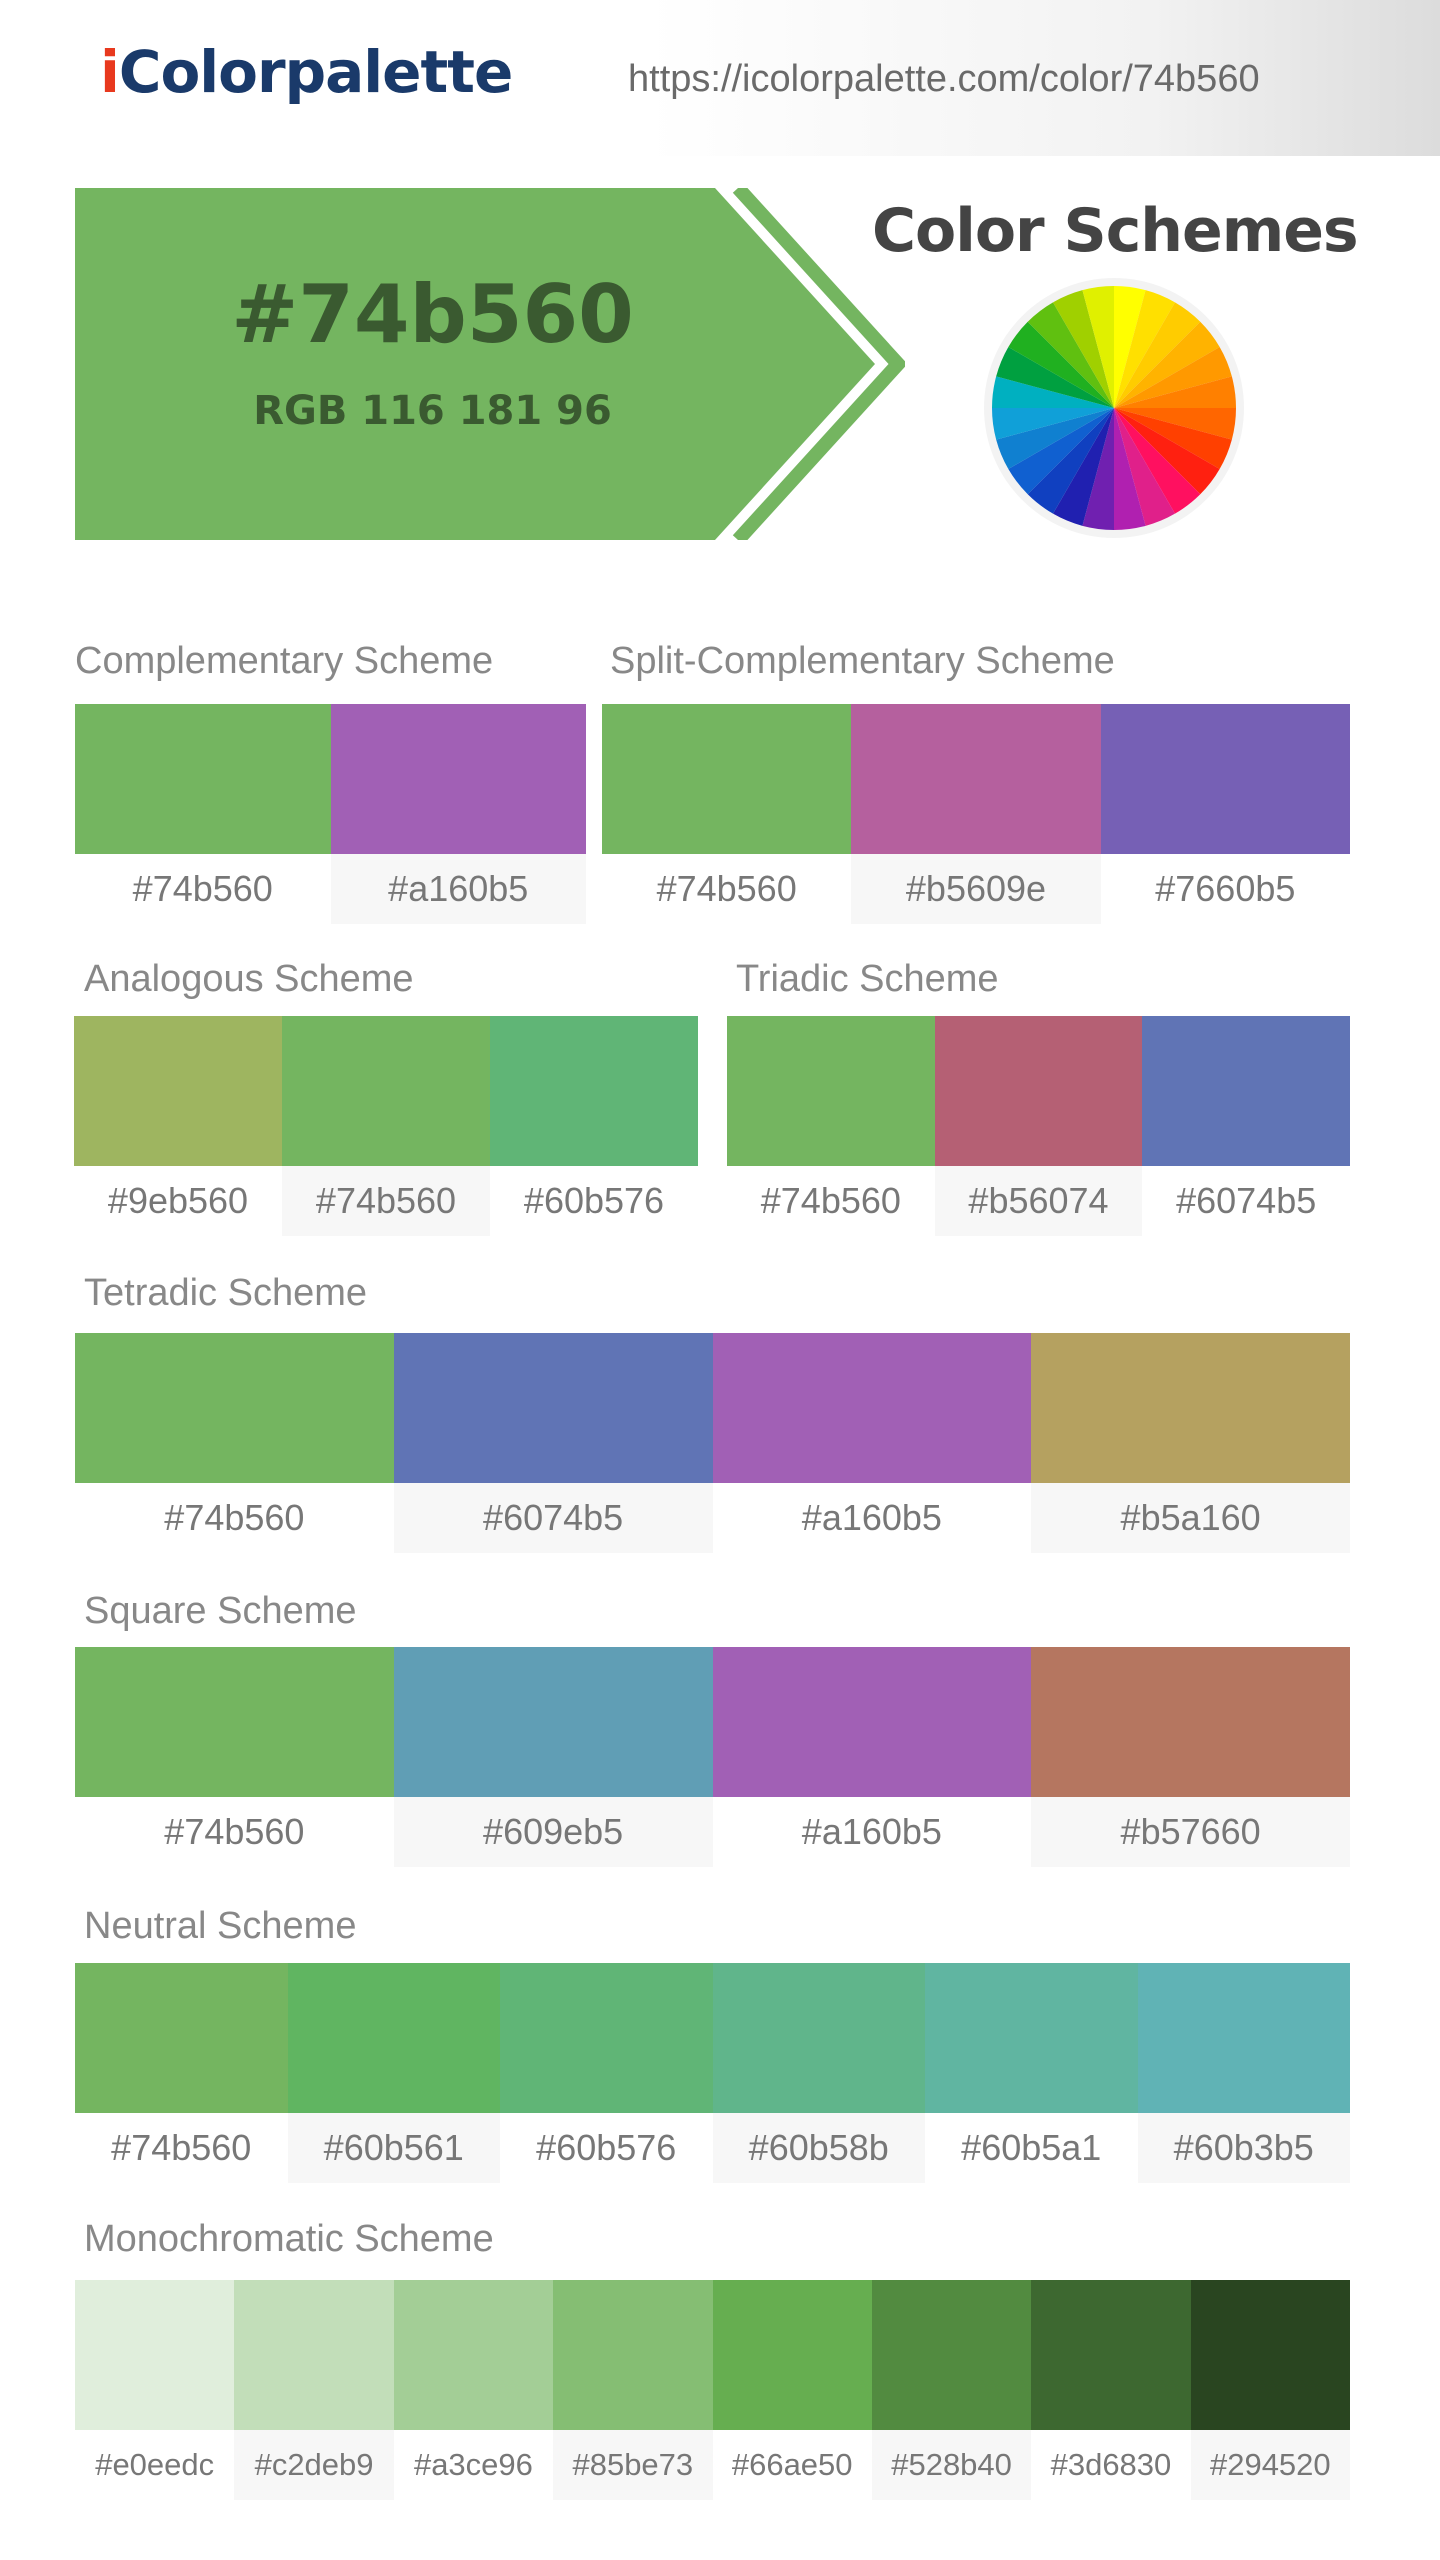 The image size is (1440, 2560). I want to click on color-swatch: #b5a160, so click(1190, 1443).